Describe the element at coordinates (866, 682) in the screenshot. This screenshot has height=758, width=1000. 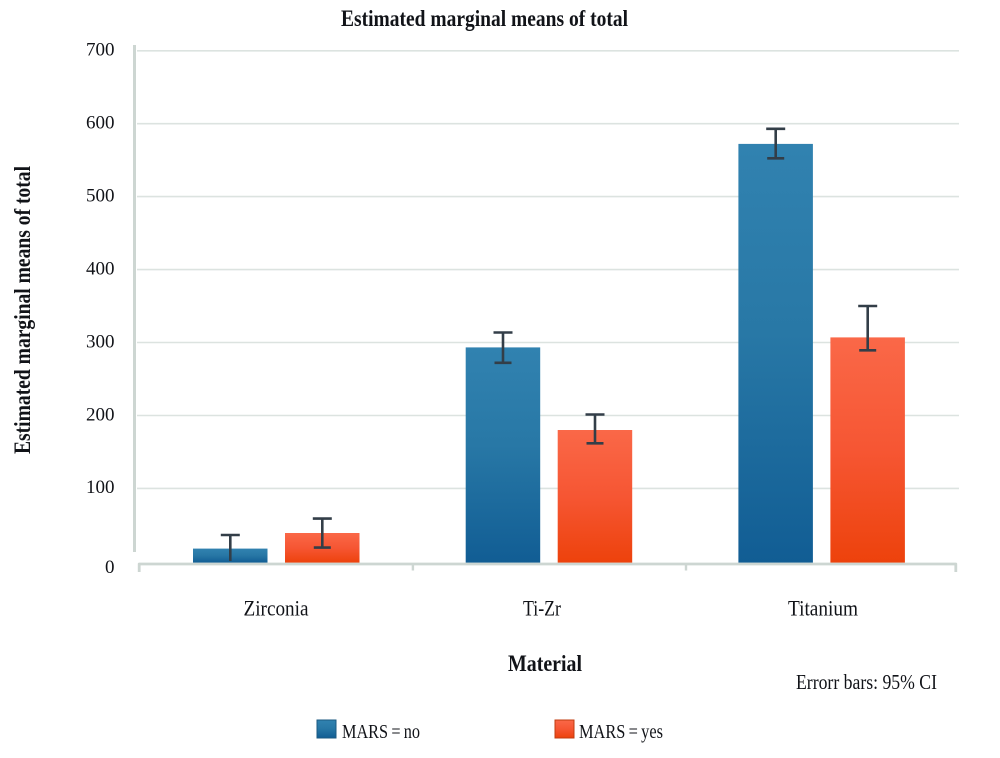
I see `svg-text: Errorr bars: 95% CI` at that location.